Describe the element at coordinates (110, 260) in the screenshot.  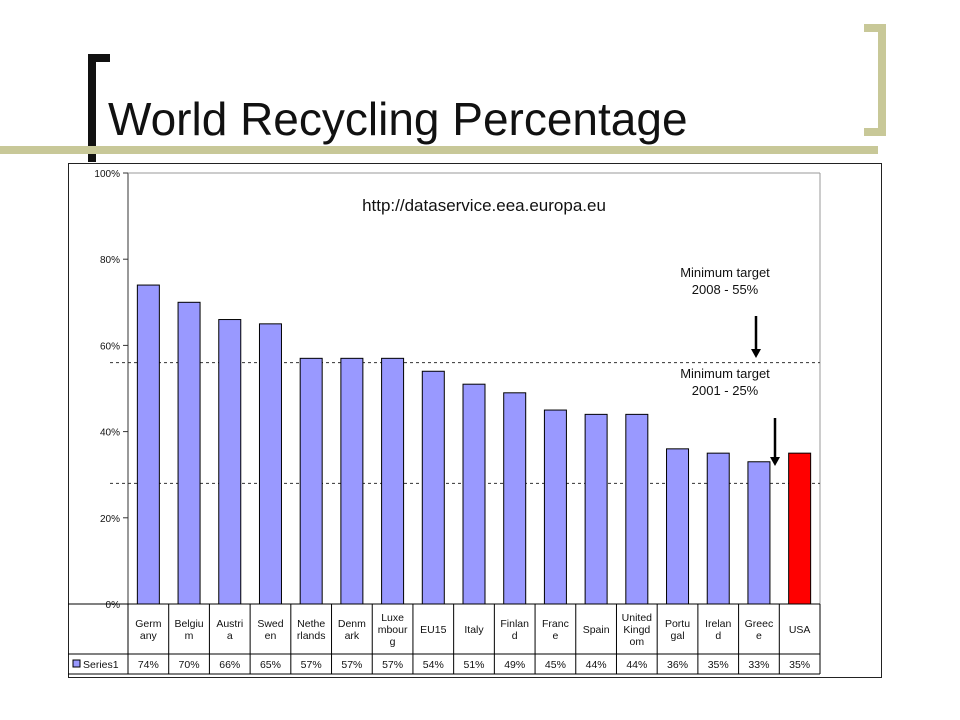
I see `y-tick-label: 80%` at that location.